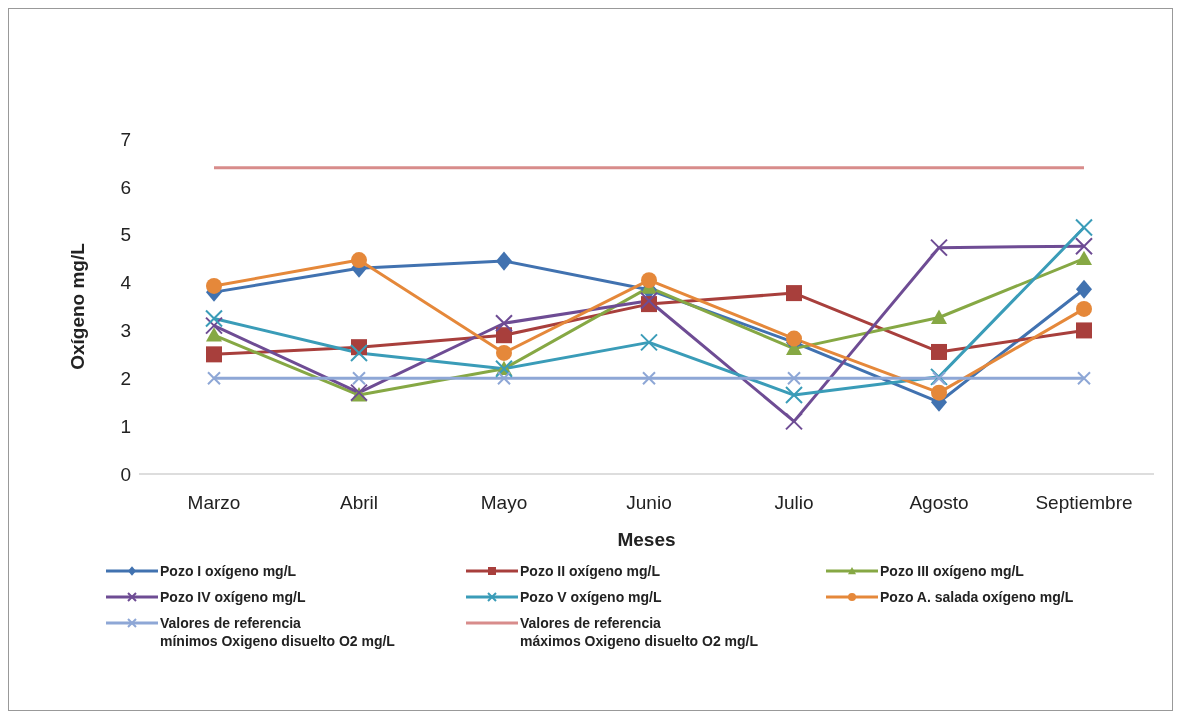  I want to click on legend-label: Pozo V oxígeno mg/L, so click(591, 597).